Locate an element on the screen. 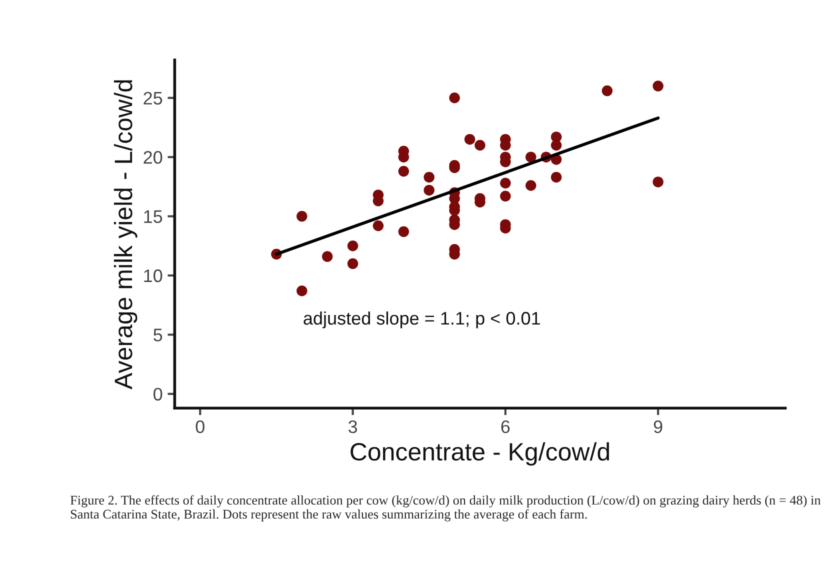 The image size is (824, 566). y-tick-label: 0 is located at coordinates (158, 394).